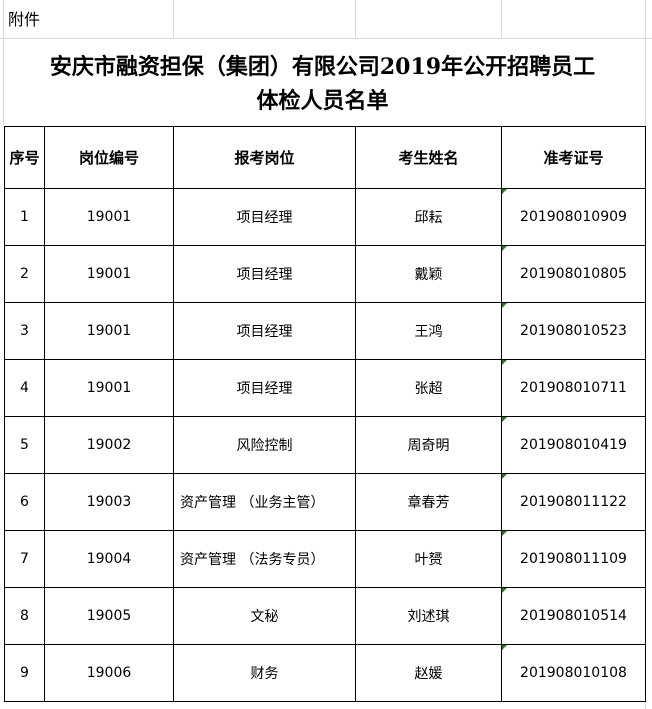 This screenshot has height=709, width=652. Describe the element at coordinates (264, 445) in the screenshot. I see `cell-position: 风险控制` at that location.